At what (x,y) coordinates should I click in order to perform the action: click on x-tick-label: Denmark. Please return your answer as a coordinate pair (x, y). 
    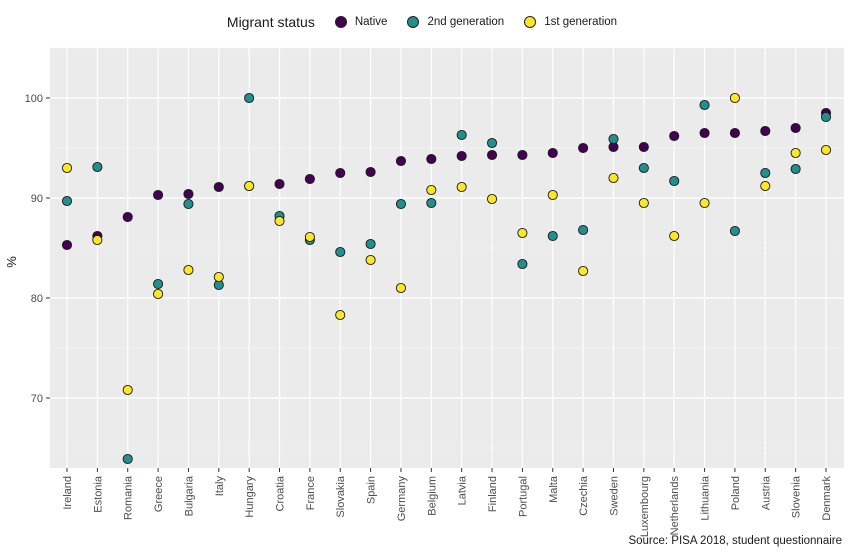
    Looking at the image, I should click on (827, 498).